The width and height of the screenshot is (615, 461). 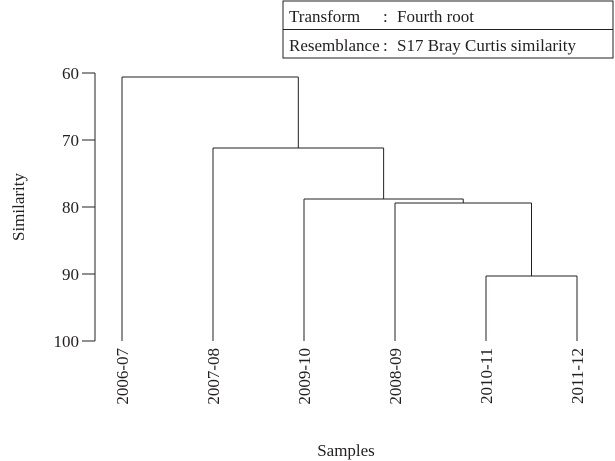 What do you see at coordinates (67, 341) in the screenshot?
I see `y-tick-label: 100` at bounding box center [67, 341].